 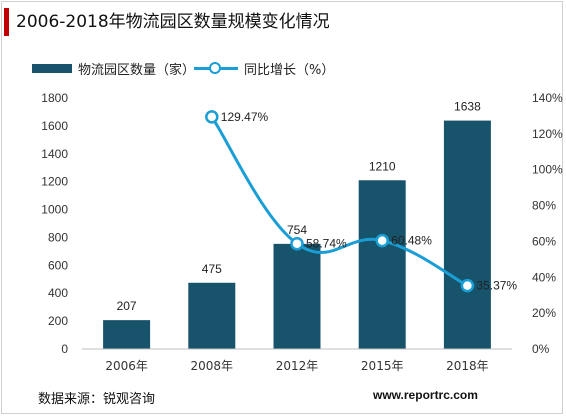 I want to click on y-right-tick-label: 40%, so click(x=544, y=277).